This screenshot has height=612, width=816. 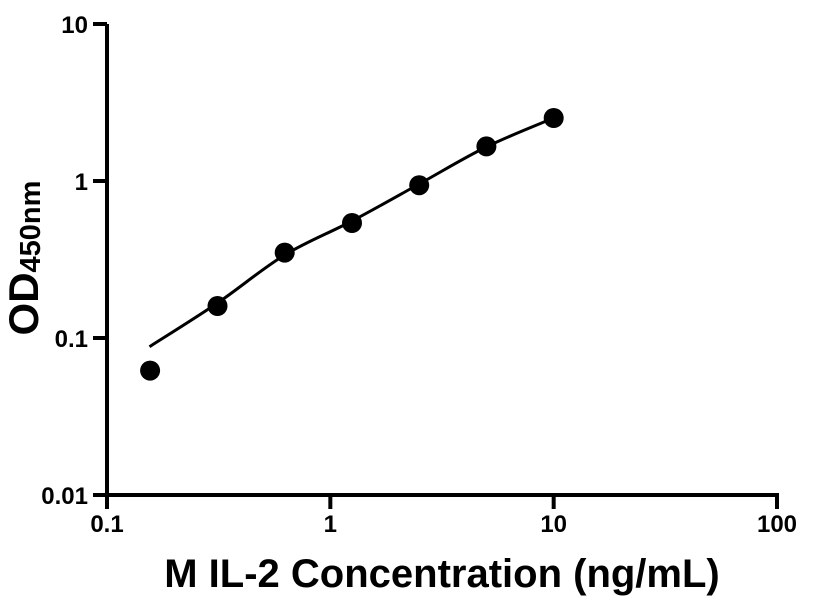 What do you see at coordinates (71, 339) in the screenshot?
I see `y-tick-label: 0.1` at bounding box center [71, 339].